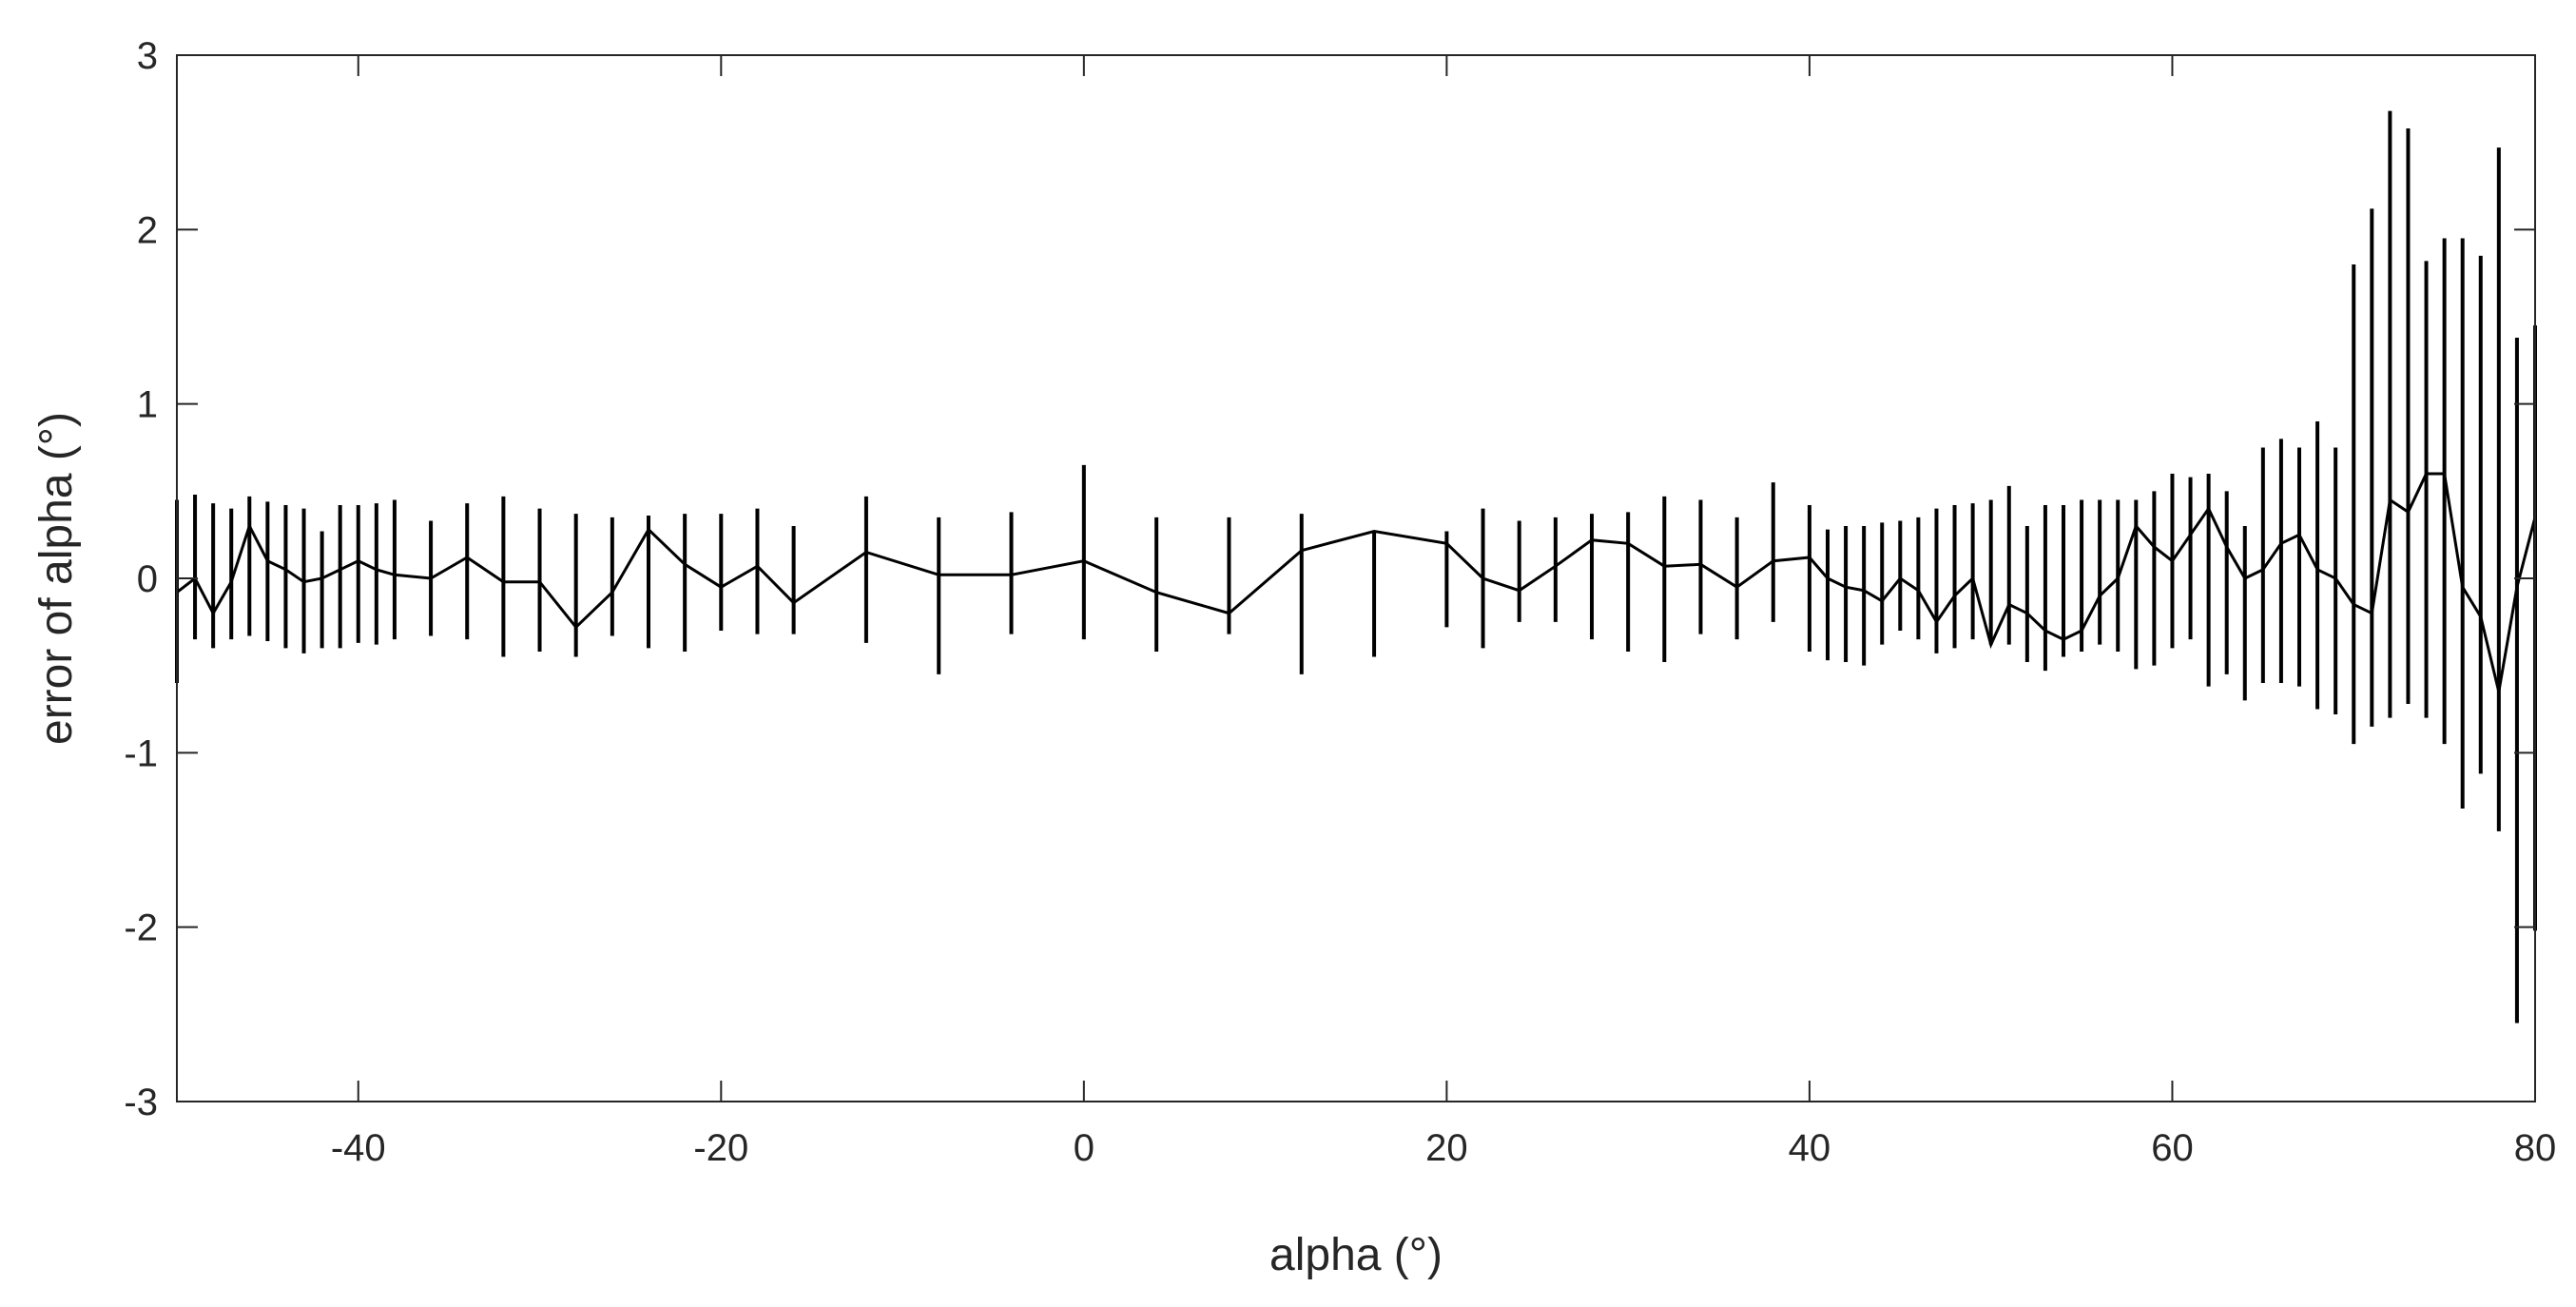 This screenshot has height=1307, width=2576. Describe the element at coordinates (1810, 1148) in the screenshot. I see `x-tick-label: 40` at that location.